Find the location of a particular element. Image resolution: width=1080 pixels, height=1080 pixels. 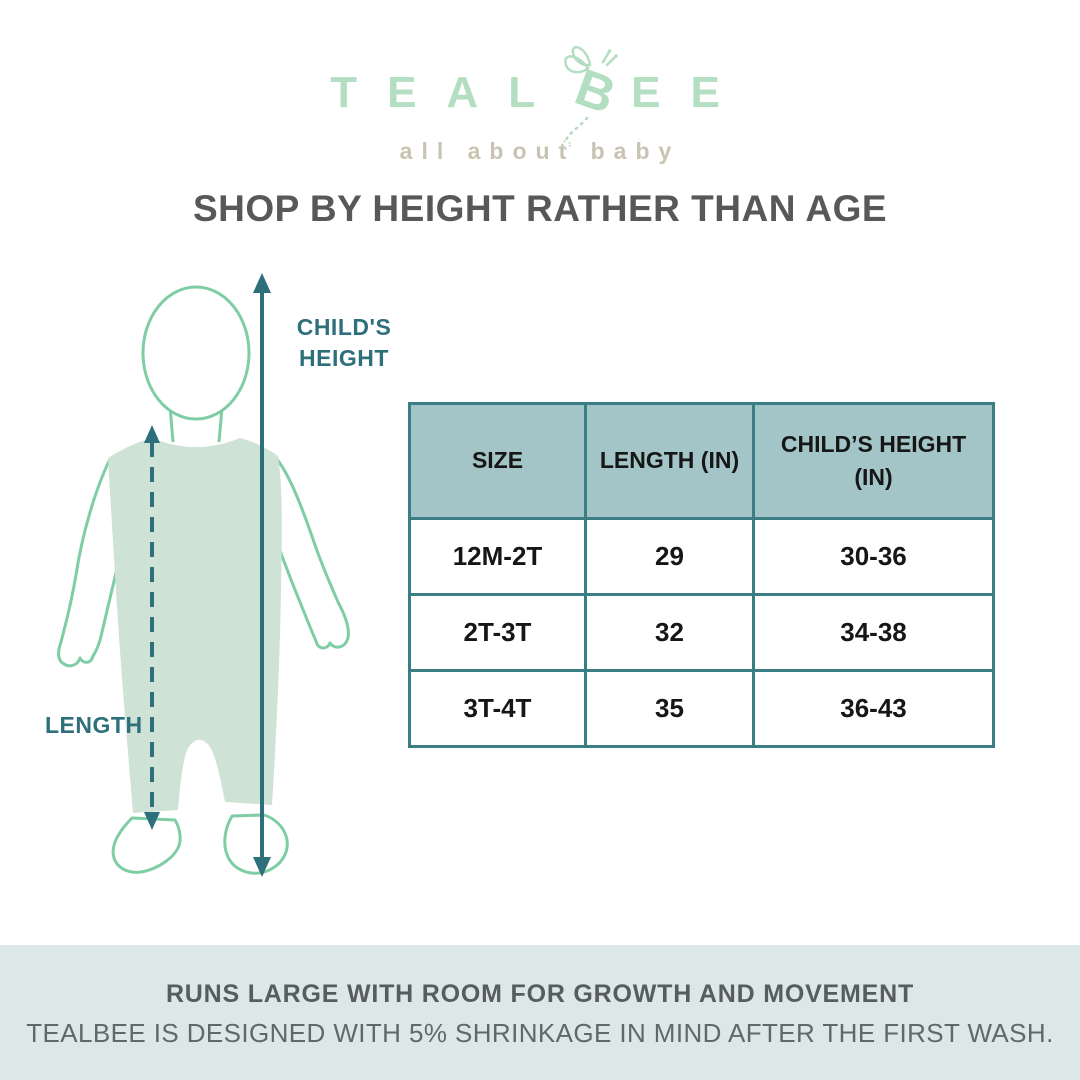

bee-icon: B is located at coordinates (590, 97).